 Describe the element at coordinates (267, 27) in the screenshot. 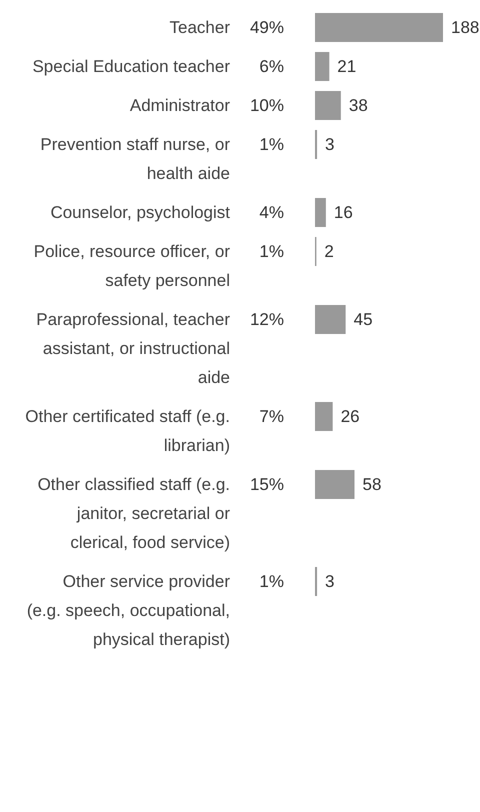

I see `text: 49%` at that location.